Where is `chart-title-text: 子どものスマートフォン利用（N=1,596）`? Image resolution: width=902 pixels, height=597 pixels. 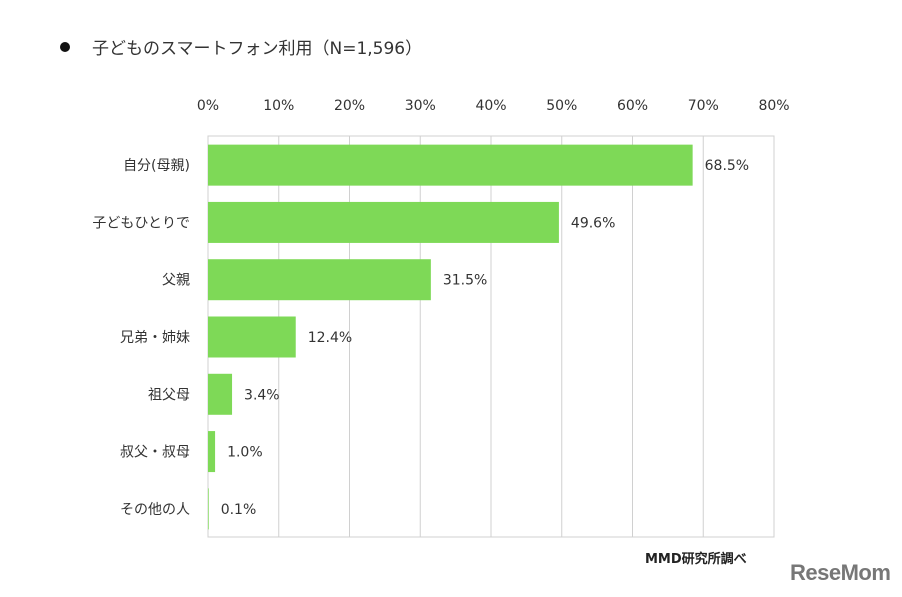
chart-title-text: 子どものスマートフォン利用（N=1,596） is located at coordinates (257, 49).